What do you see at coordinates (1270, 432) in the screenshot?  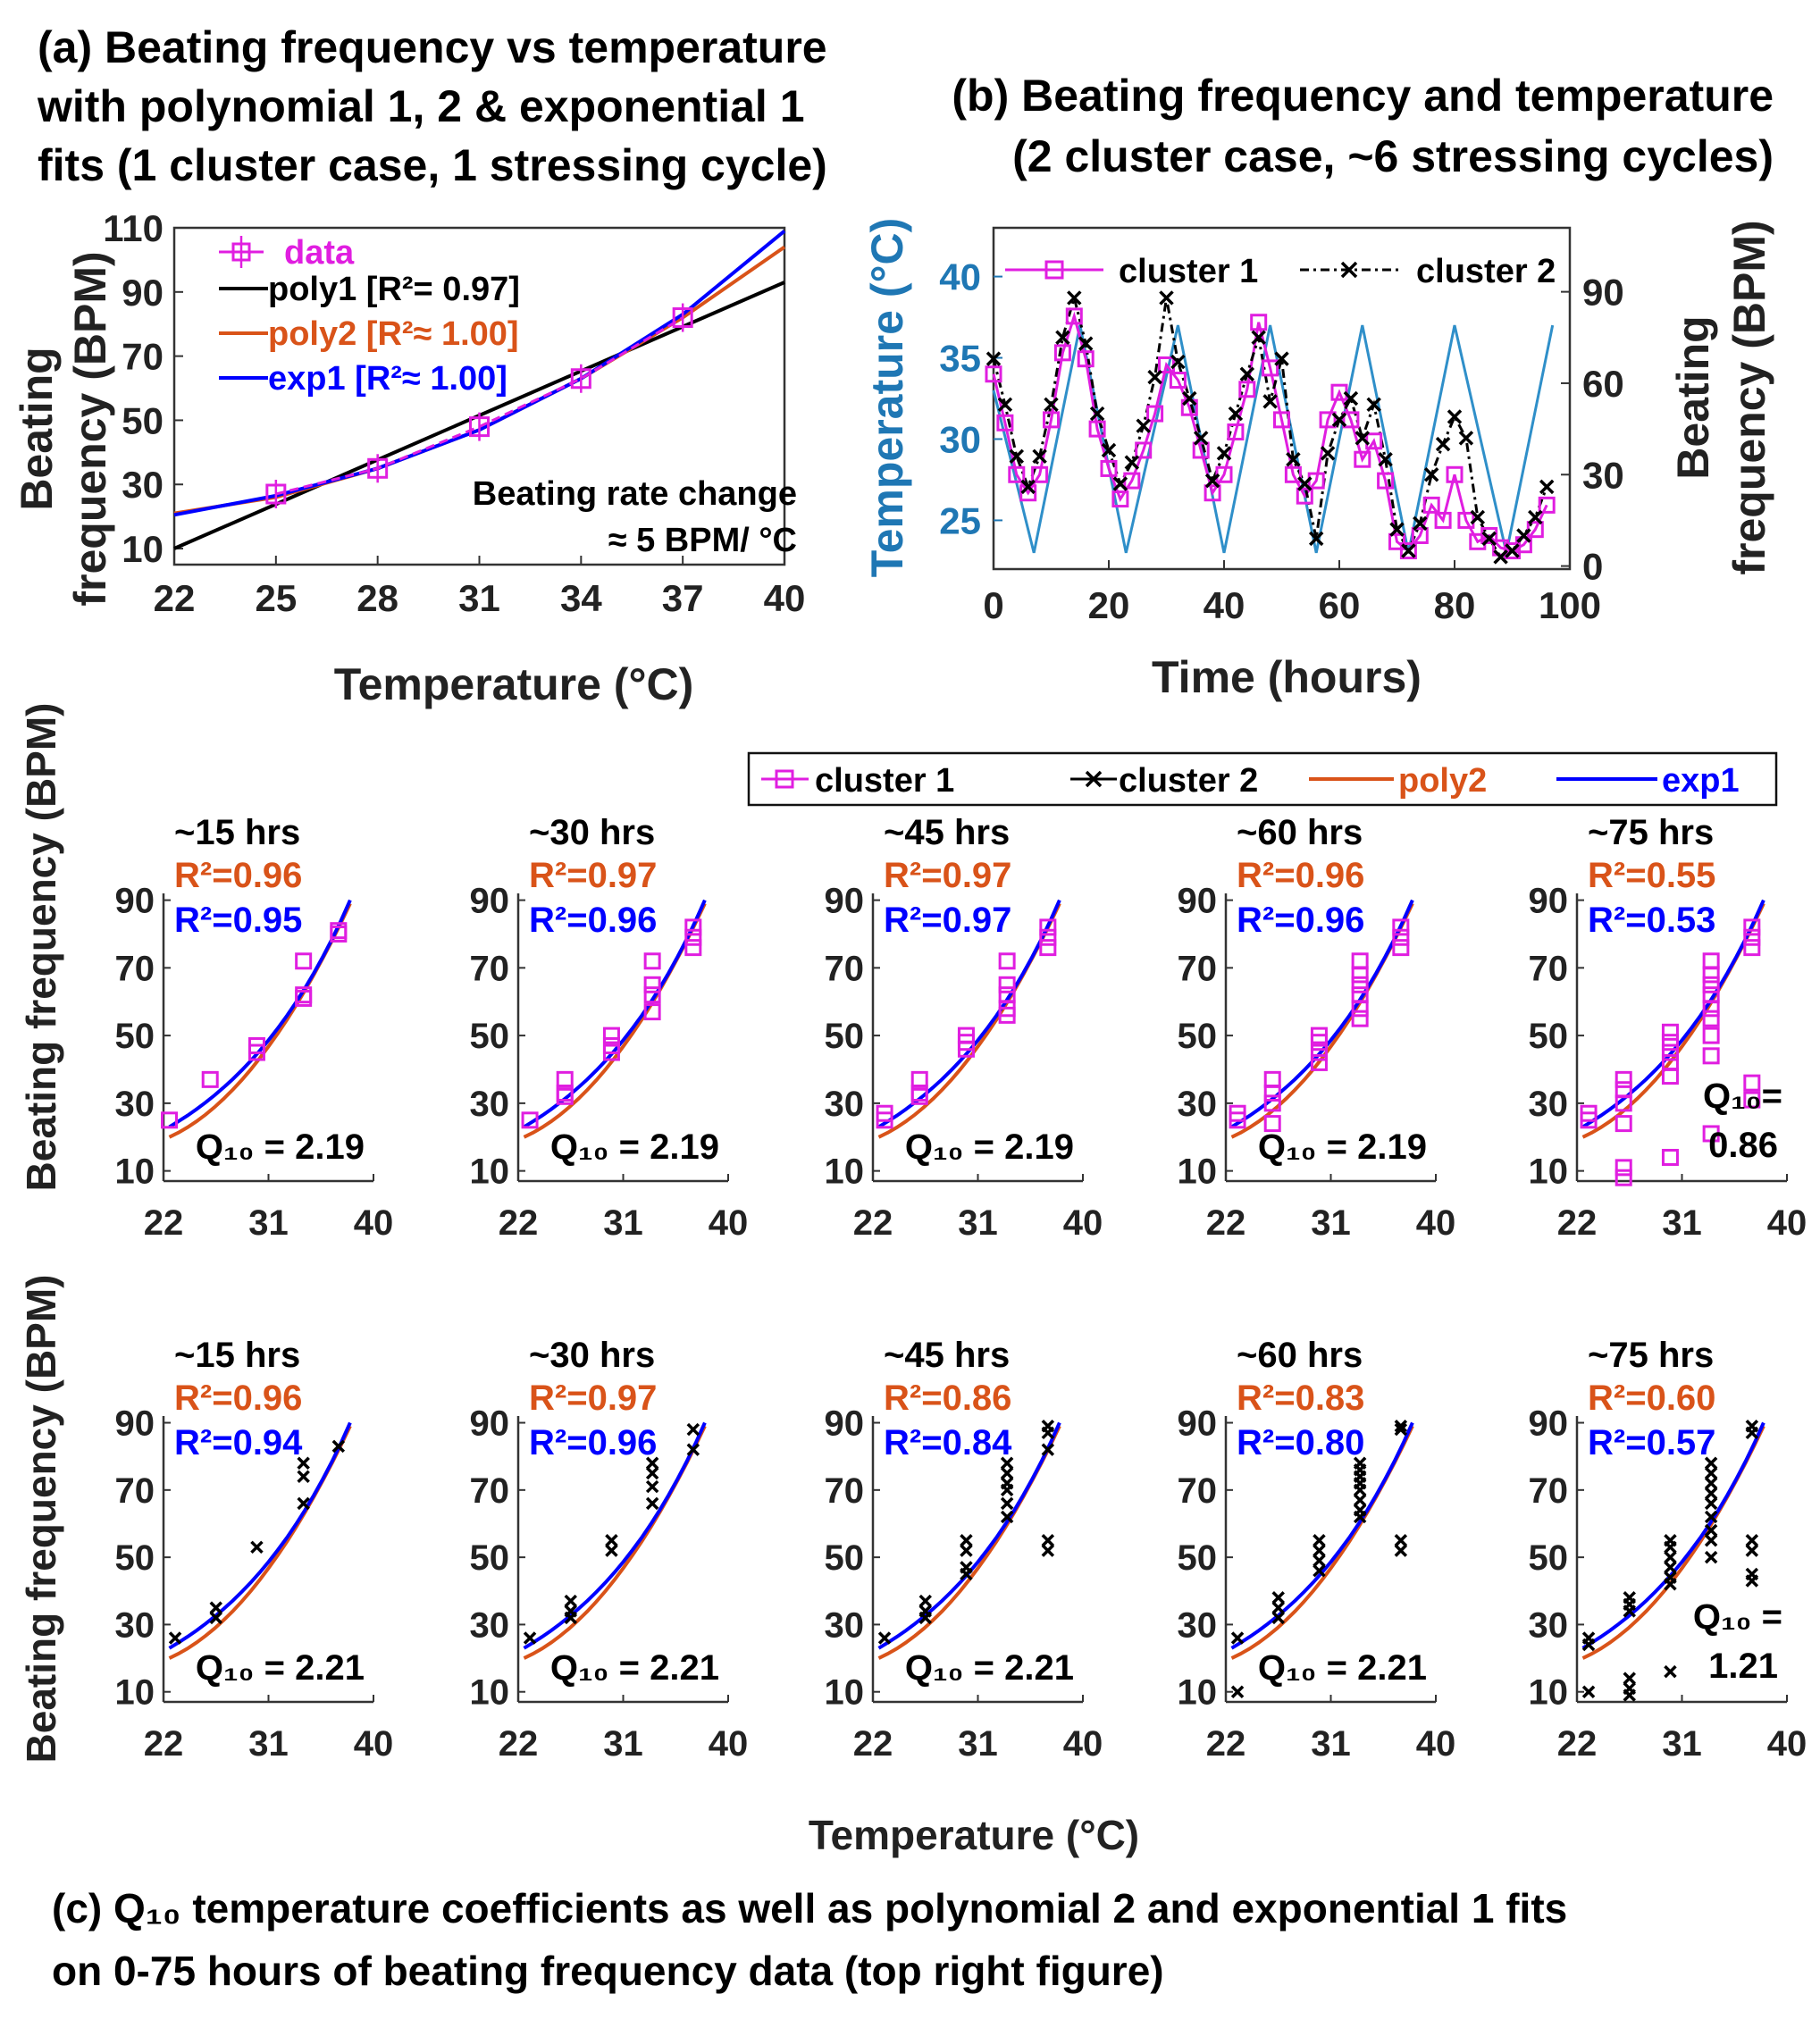 I see `panel-b-cluster-1-line` at bounding box center [1270, 432].